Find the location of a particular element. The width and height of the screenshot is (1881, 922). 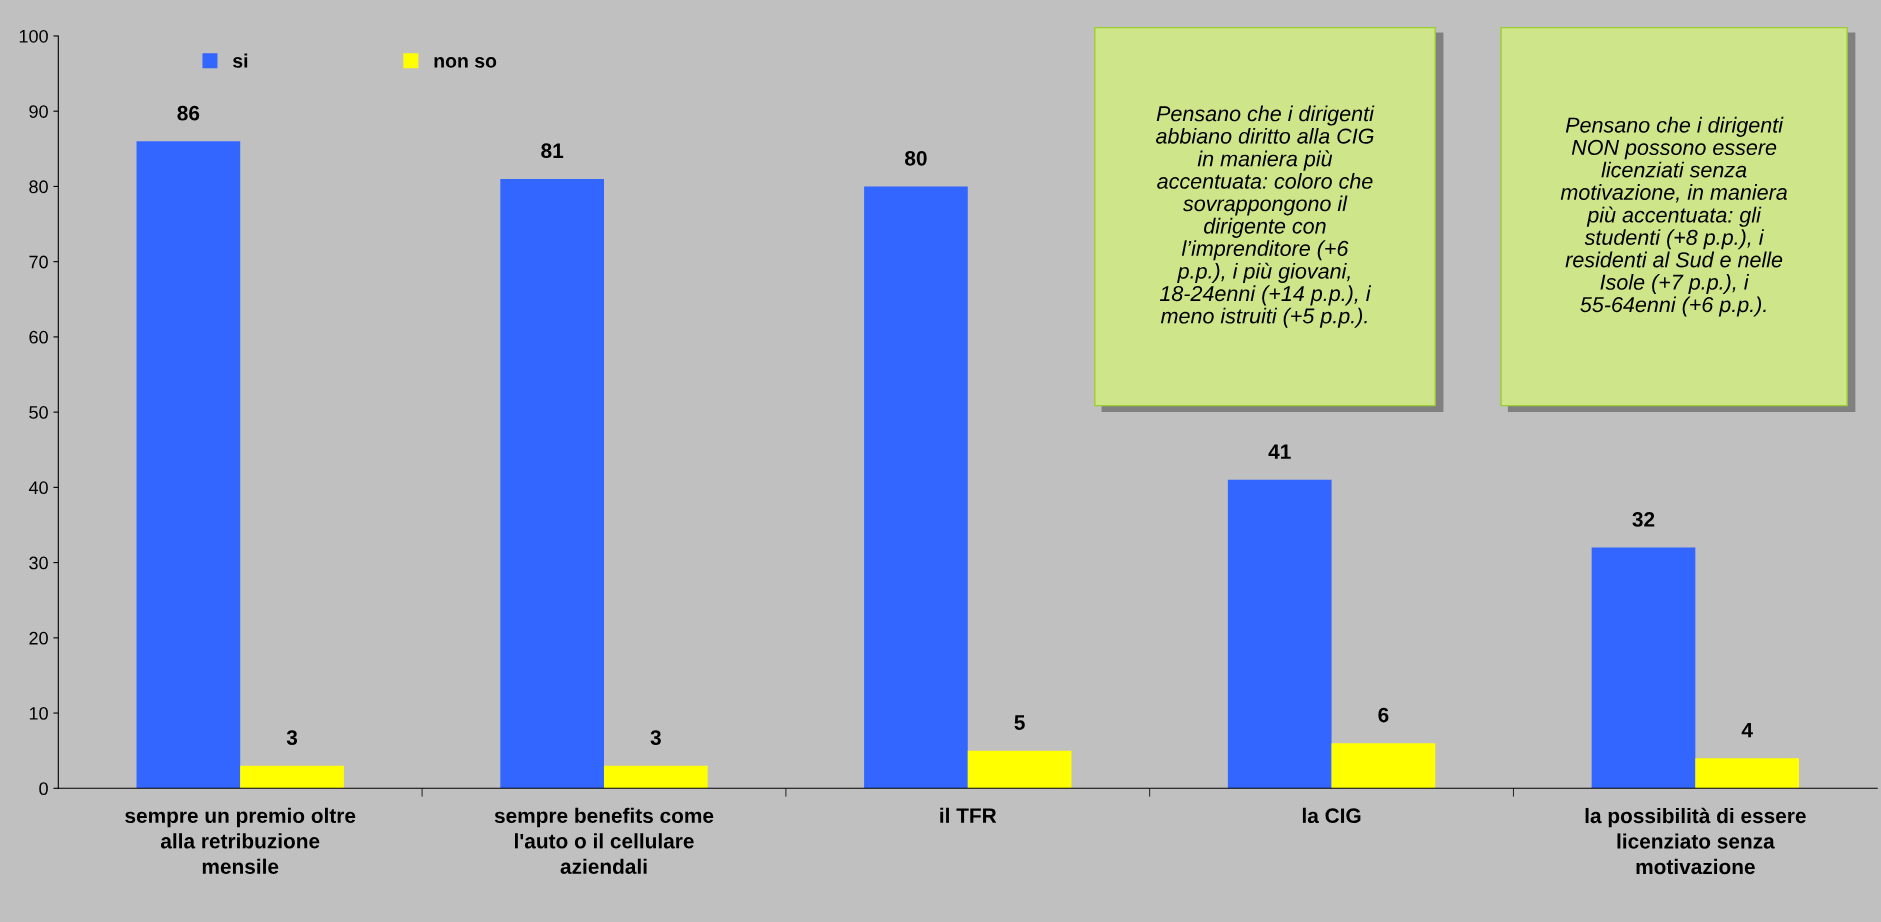

y-tick-label: 60 is located at coordinates (38, 337).